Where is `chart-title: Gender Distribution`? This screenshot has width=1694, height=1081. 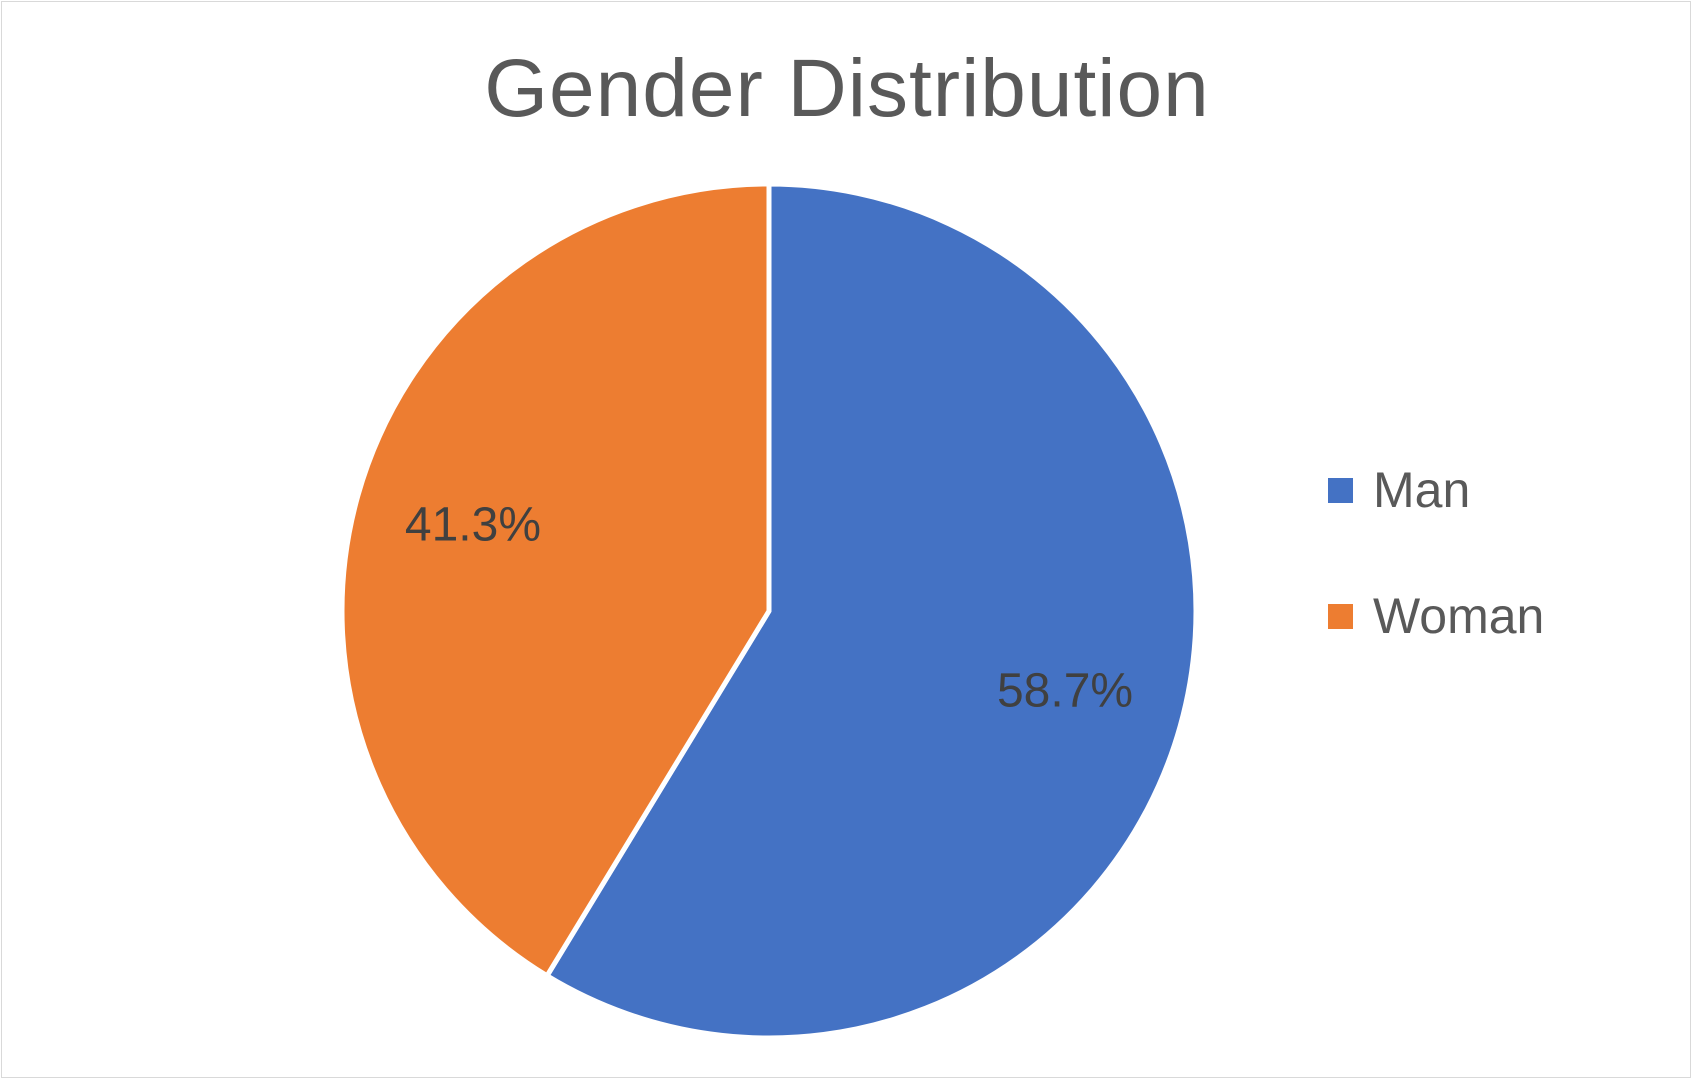
chart-title: Gender Distribution is located at coordinates (847, 88).